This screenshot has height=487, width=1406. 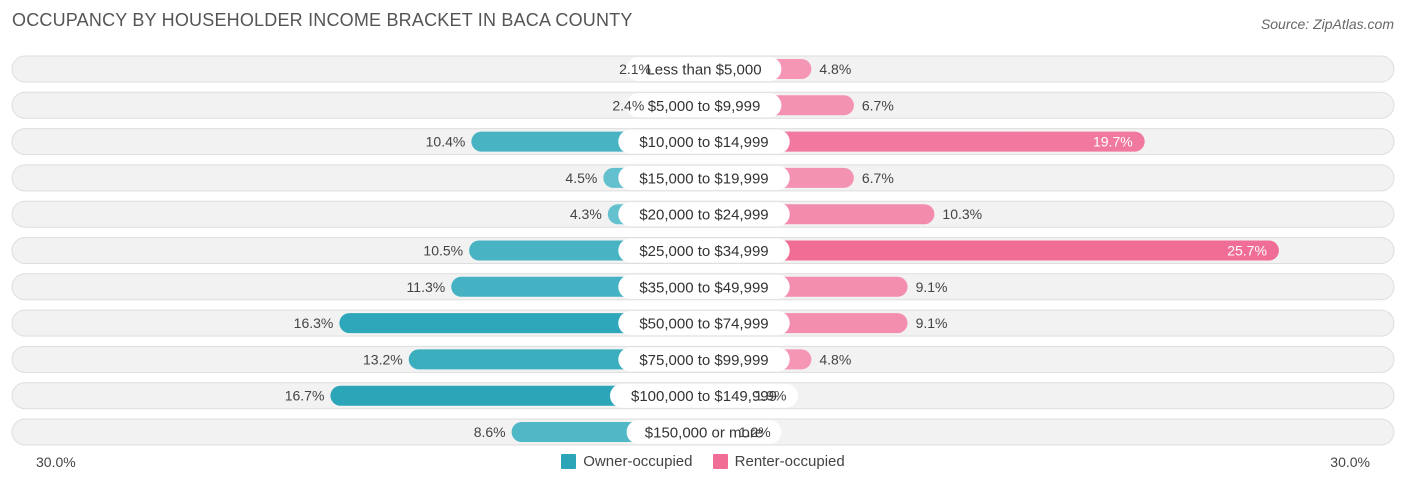 What do you see at coordinates (1113, 142) in the screenshot?
I see `renter-value-label: 19.7%` at bounding box center [1113, 142].